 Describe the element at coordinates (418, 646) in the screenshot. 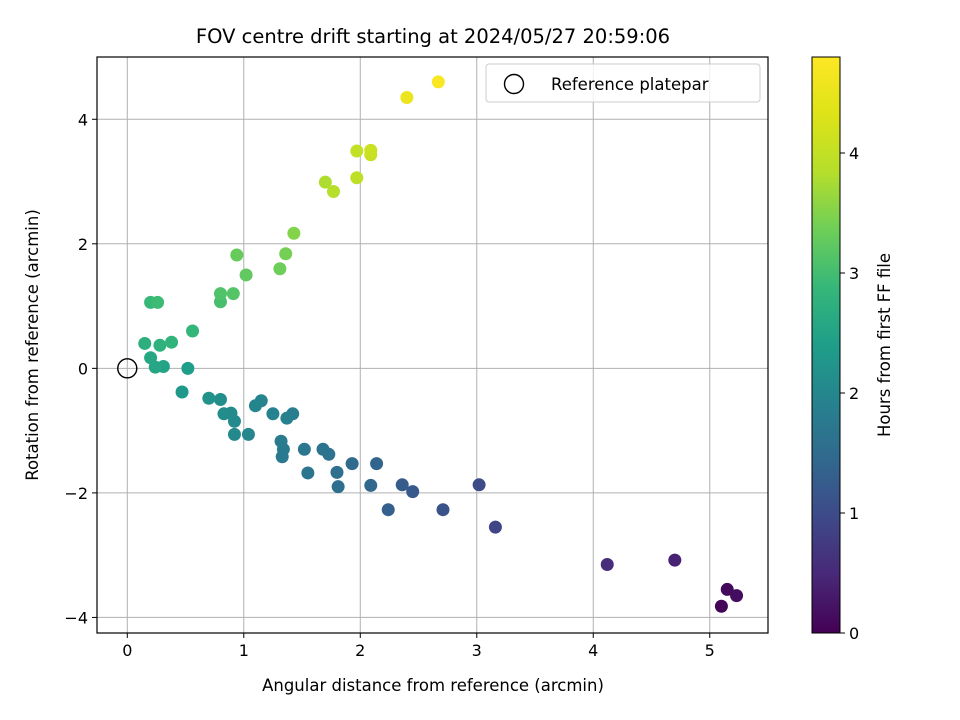

I see `x-axis: 0 1 2 3 4 5` at that location.